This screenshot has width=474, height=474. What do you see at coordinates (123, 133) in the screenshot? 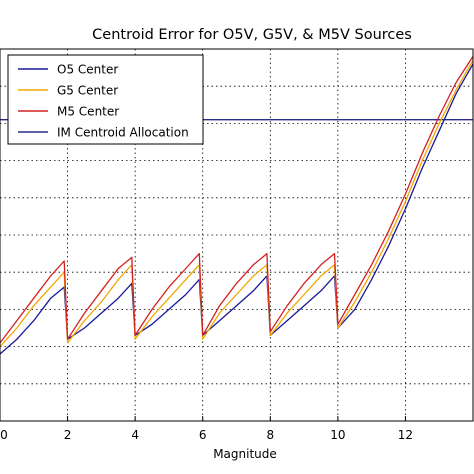
I see `legend-label-3: IM Centroid Allocation` at bounding box center [123, 133].